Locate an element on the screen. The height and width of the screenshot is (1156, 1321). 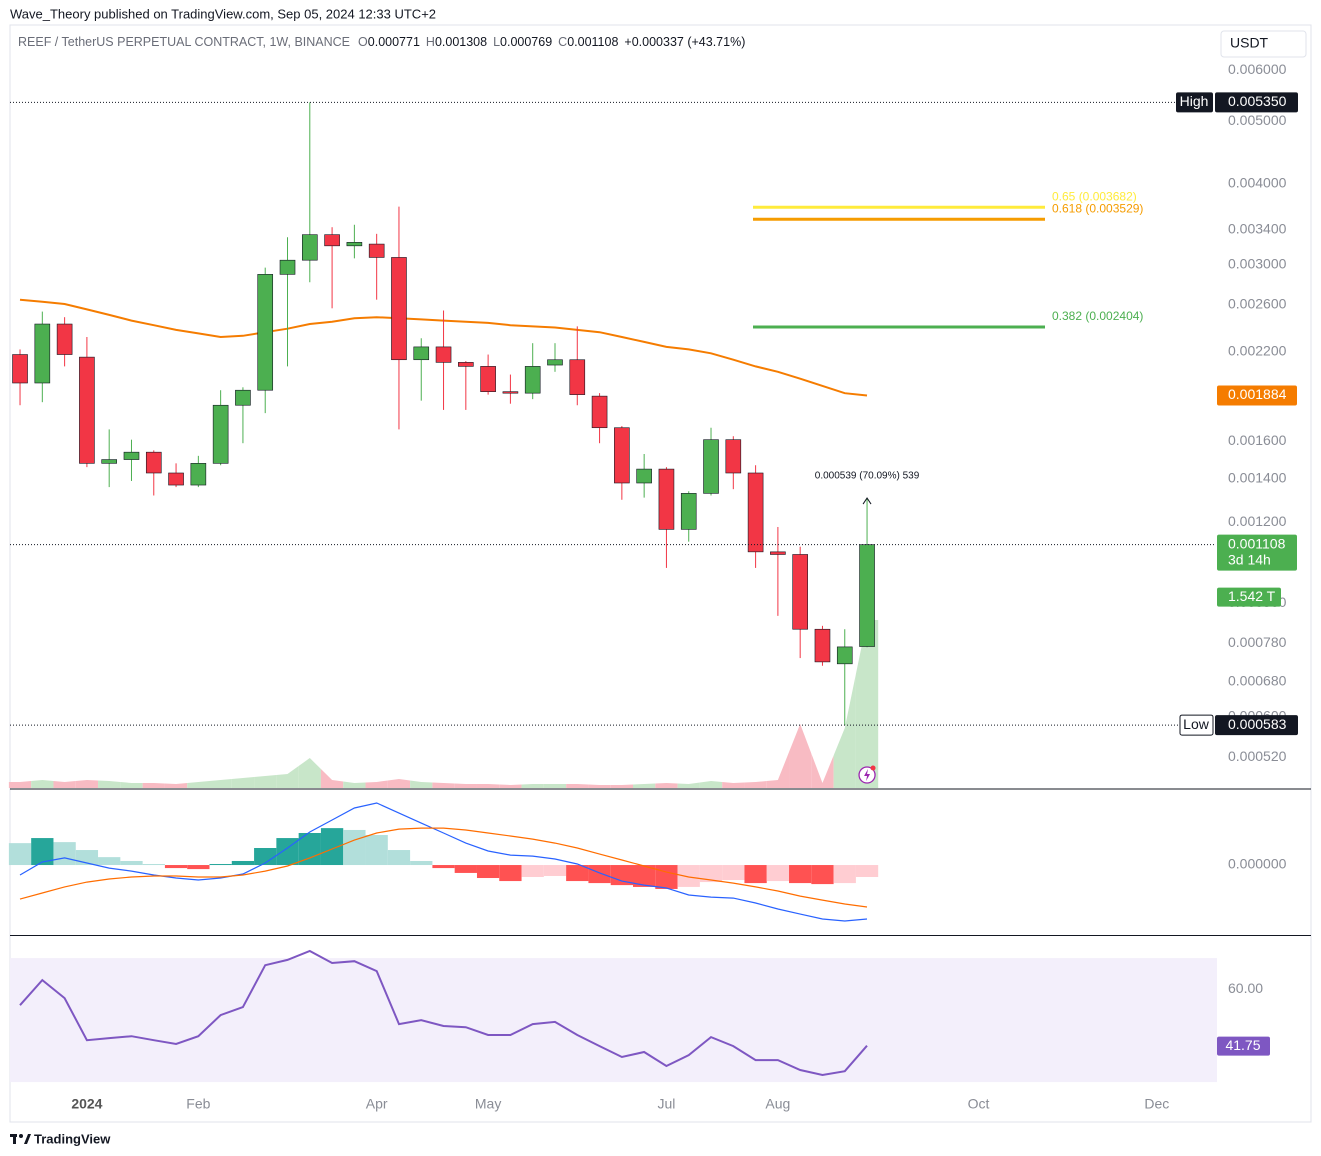
fib-label: 0.65 (0.003682) is located at coordinates (1094, 196).